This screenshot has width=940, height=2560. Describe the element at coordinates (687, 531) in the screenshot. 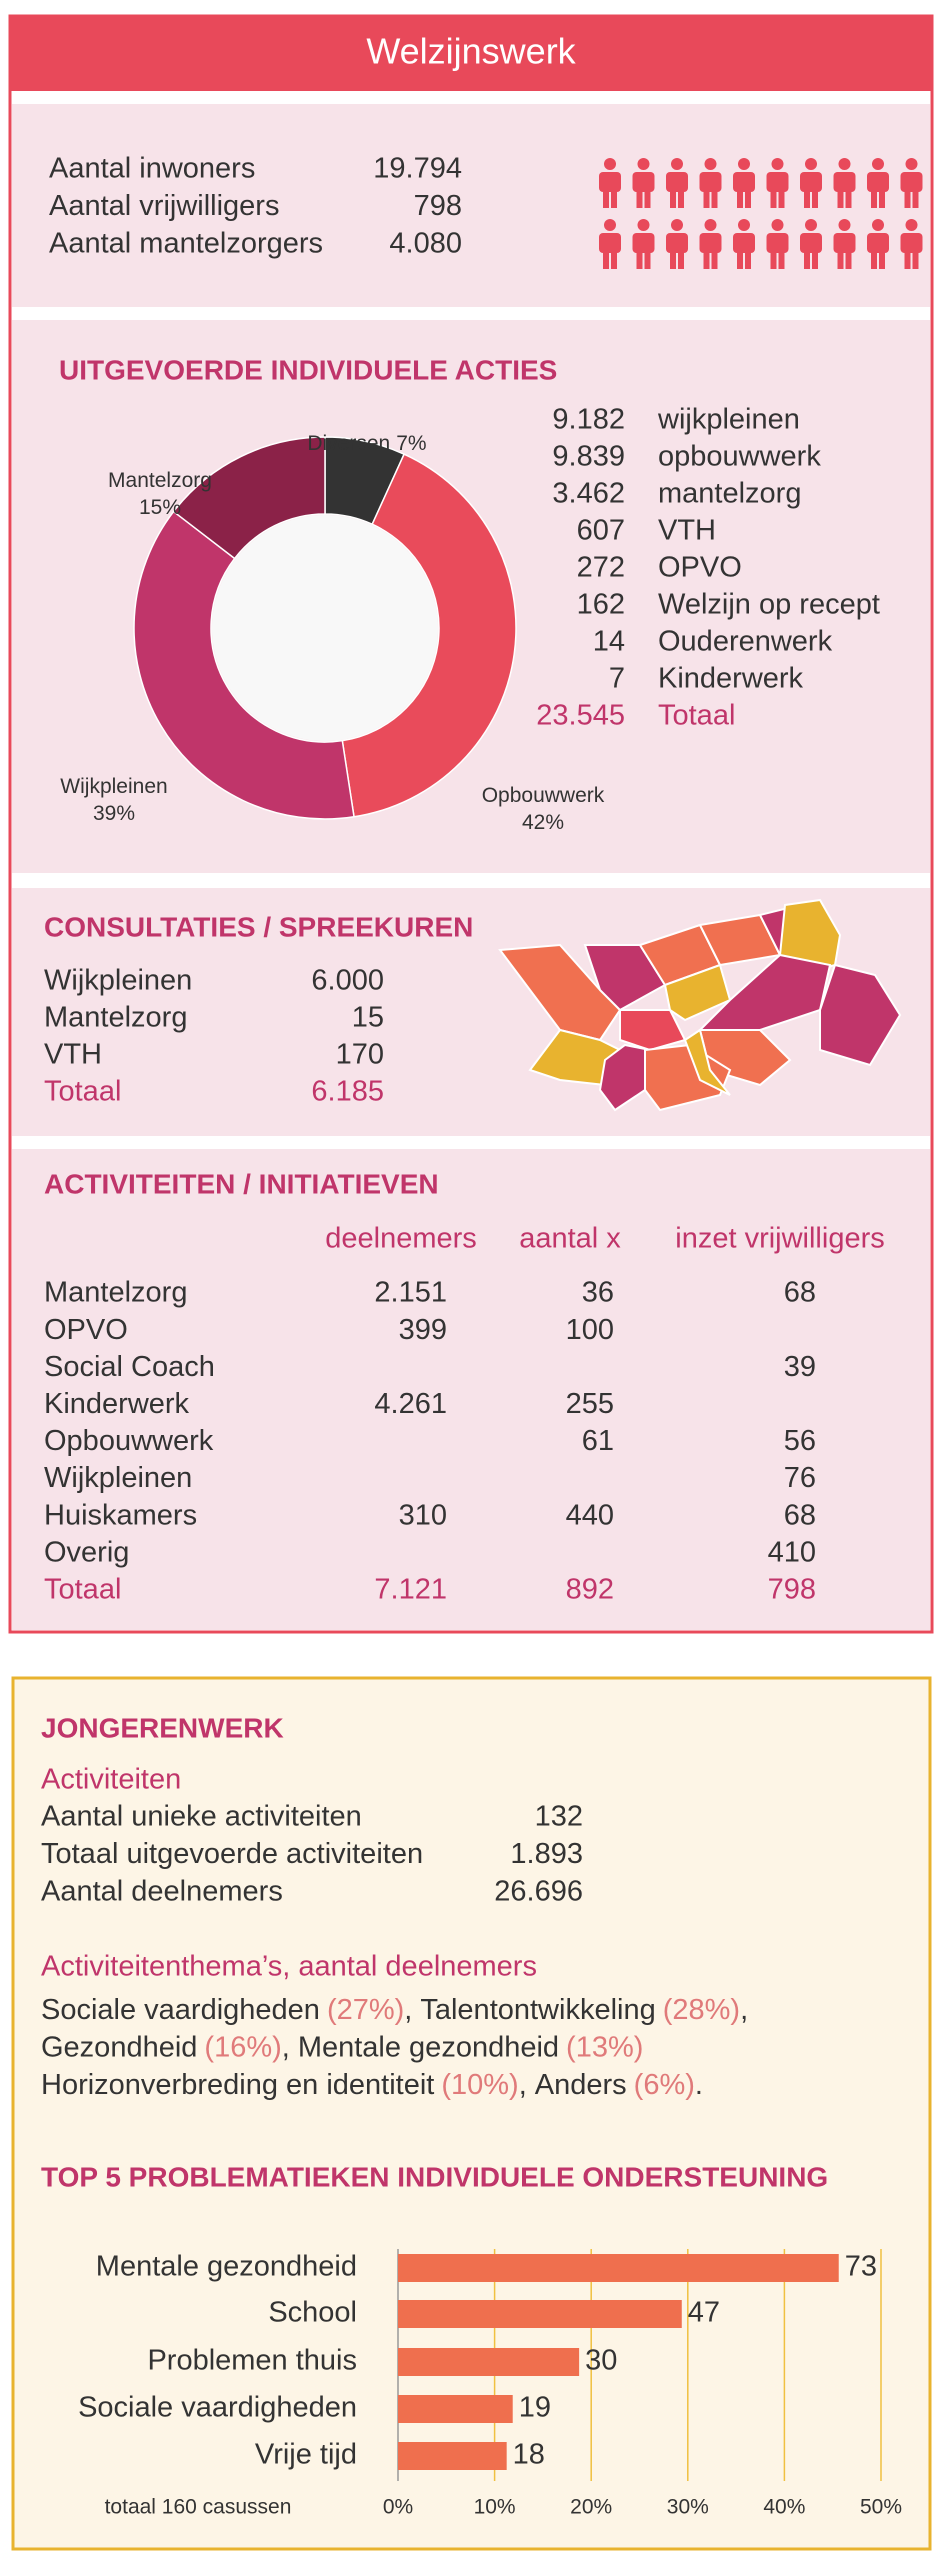

I see `list-label: VTH` at that location.